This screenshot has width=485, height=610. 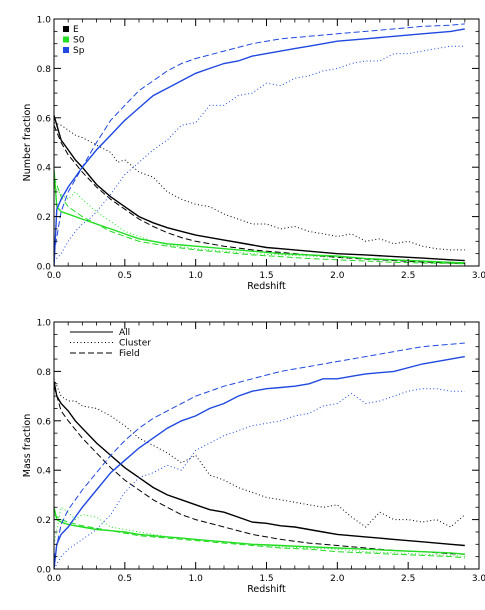 What do you see at coordinates (124, 333) in the screenshot?
I see `legend-label: All` at bounding box center [124, 333].